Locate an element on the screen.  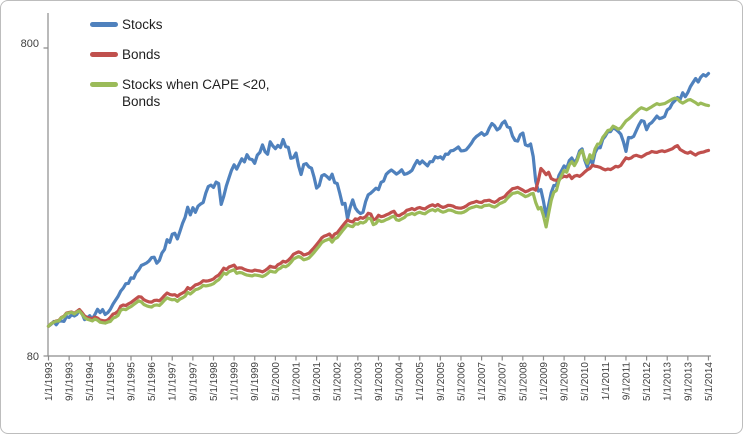
legend-label-cape-strategy: Stocks when CAPE <20, Bonds is located at coordinates (196, 93).